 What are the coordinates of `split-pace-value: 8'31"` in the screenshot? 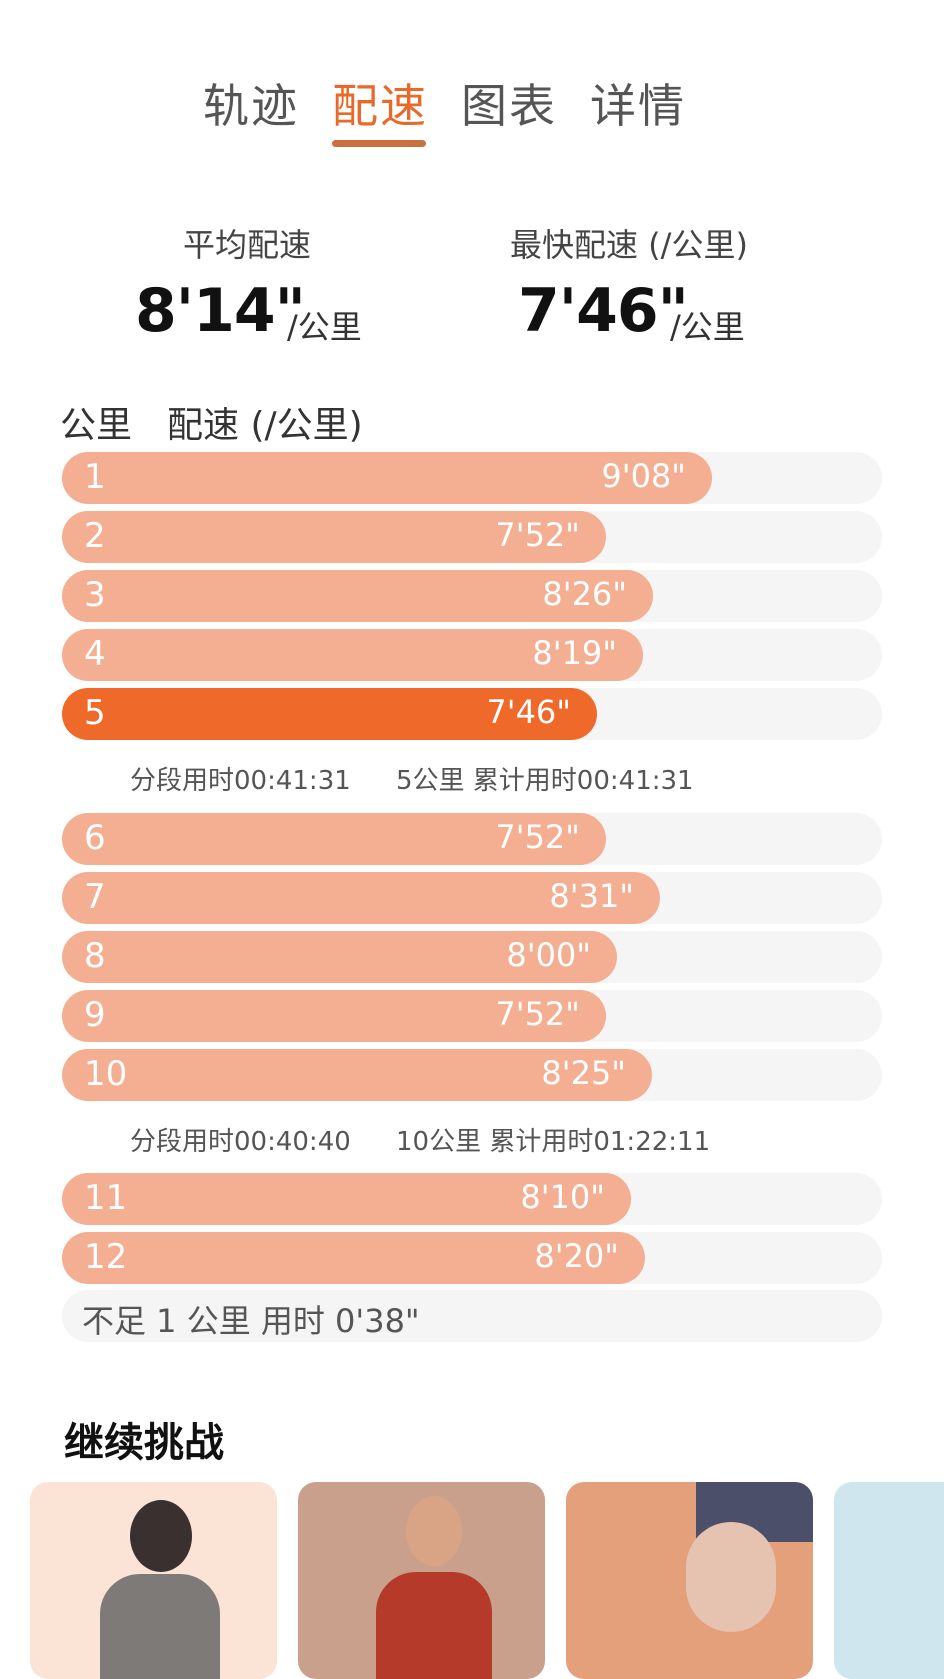 It's located at (591, 896).